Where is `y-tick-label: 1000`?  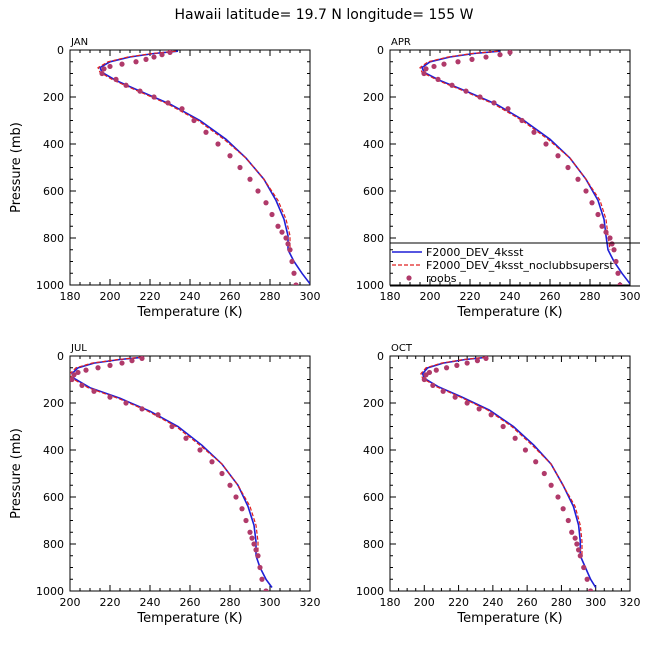 y-tick-label: 1000 is located at coordinates (50, 285).